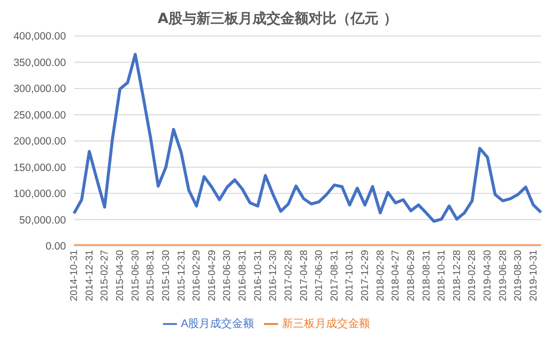 The height and width of the screenshot is (337, 555). Describe the element at coordinates (304, 275) in the screenshot. I see `x-tick-label: 2017-04-28` at that location.